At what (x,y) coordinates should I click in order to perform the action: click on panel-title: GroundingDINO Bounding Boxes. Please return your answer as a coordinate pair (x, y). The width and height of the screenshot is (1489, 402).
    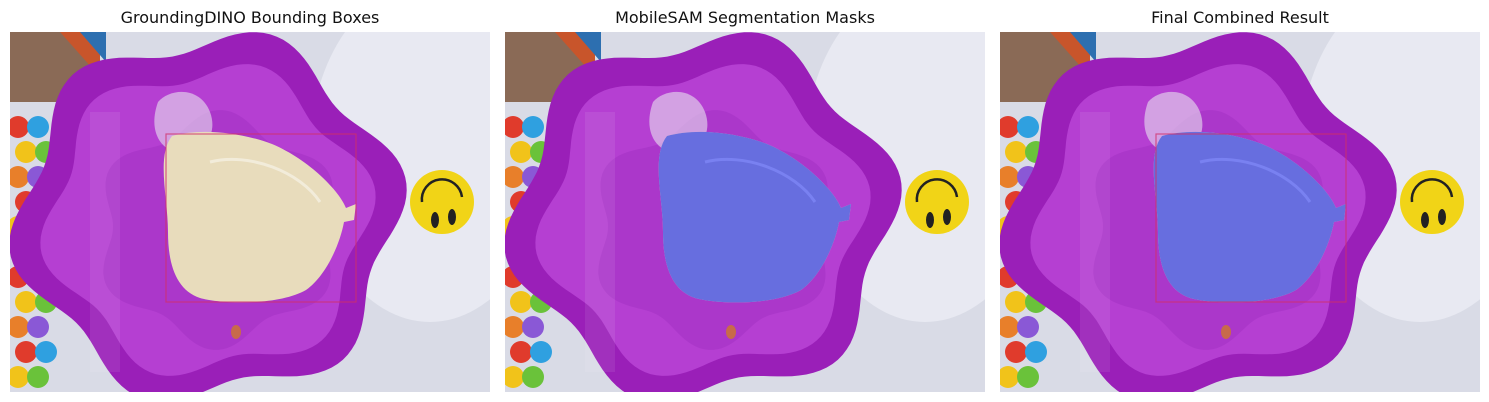
    Looking at the image, I should click on (250, 17).